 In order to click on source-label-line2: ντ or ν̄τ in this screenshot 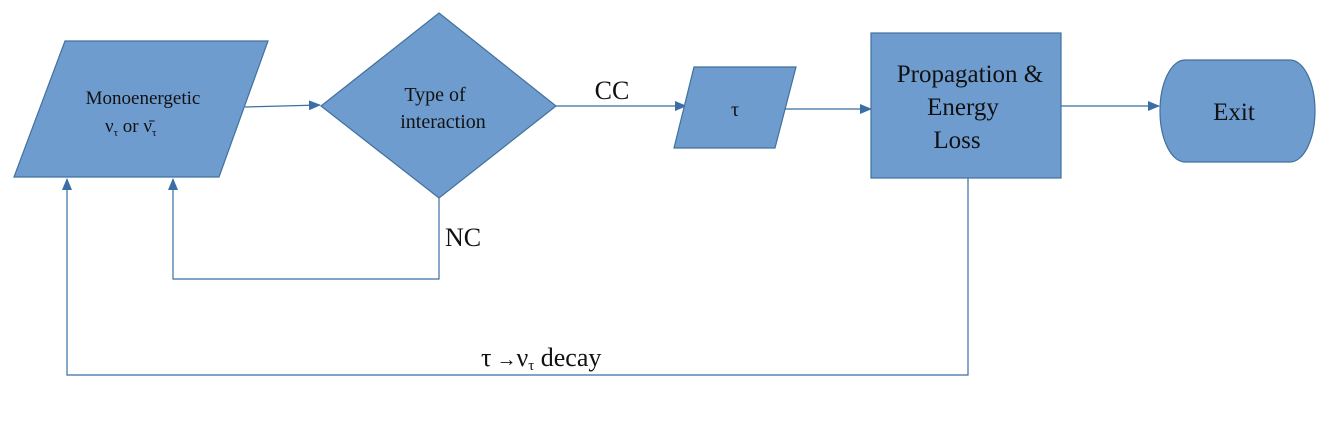, I will do `click(131, 127)`.